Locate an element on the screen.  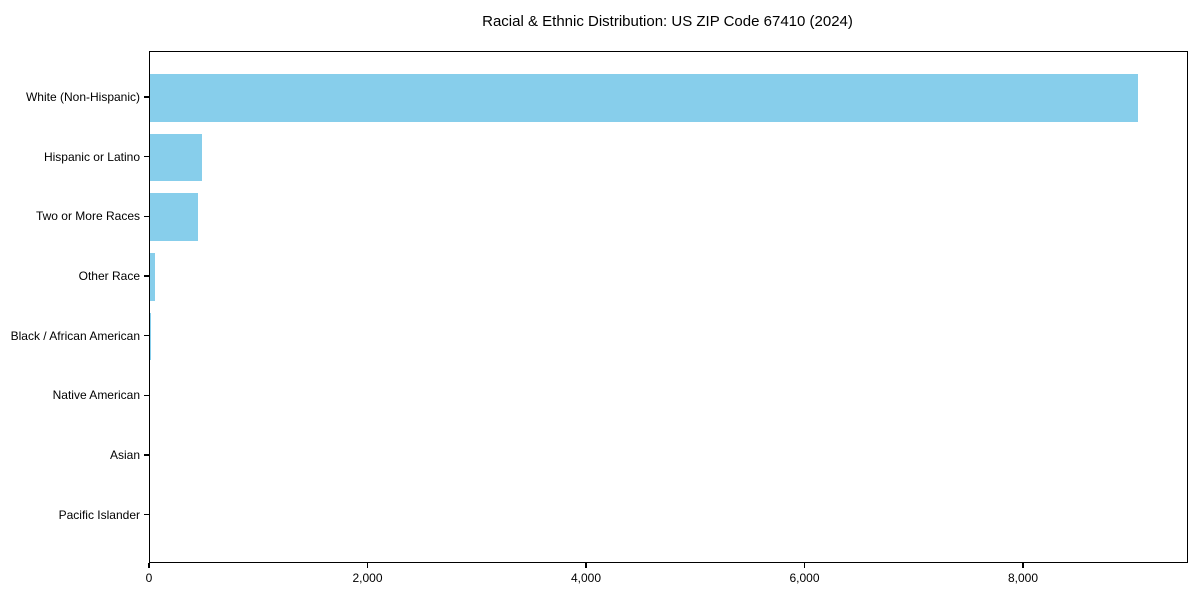
bar-hispanic-or-latino is located at coordinates (176, 157).